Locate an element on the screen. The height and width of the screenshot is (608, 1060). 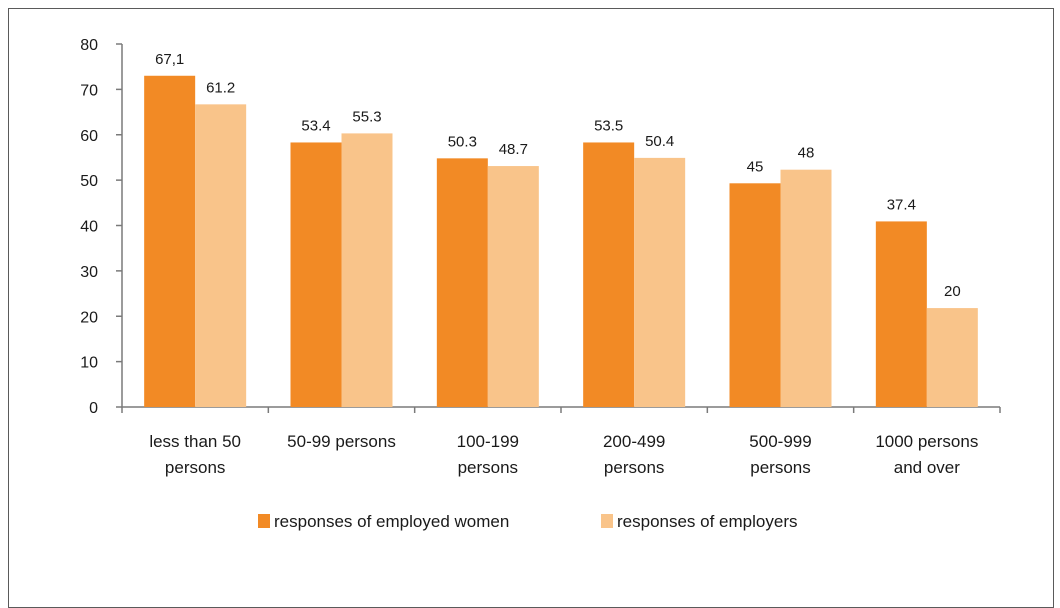
x-category-label: 50-99 persons is located at coordinates (341, 441).